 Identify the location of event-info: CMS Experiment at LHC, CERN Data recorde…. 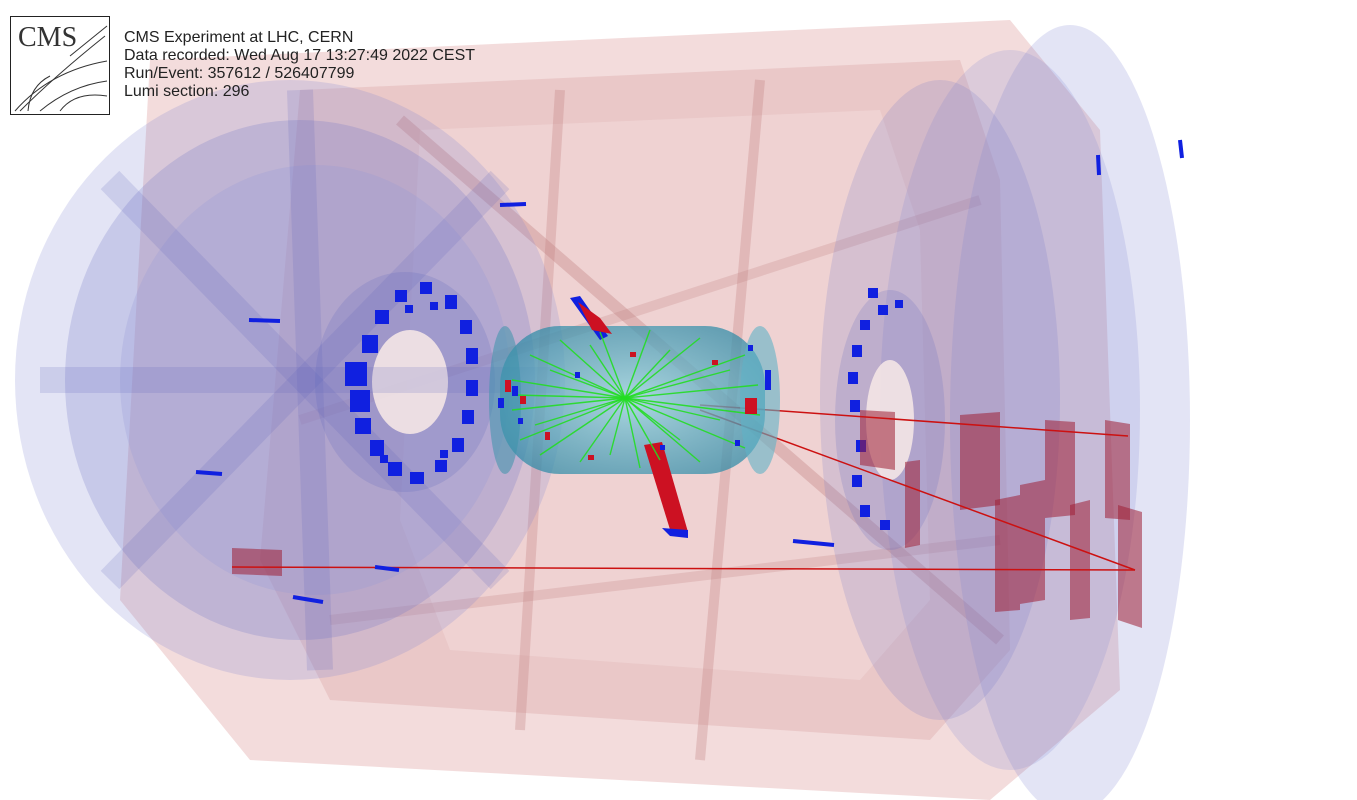
(299, 65).